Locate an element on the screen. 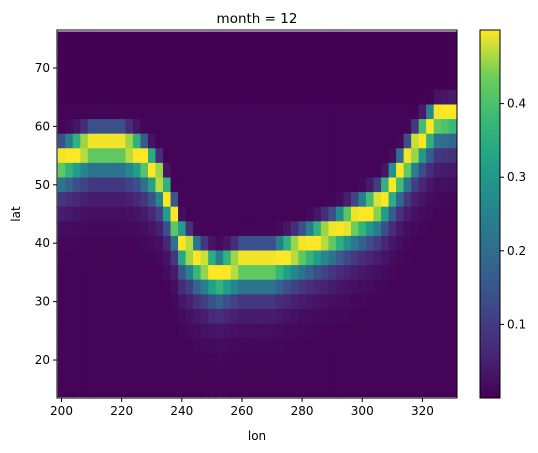 This screenshot has width=538, height=453. y-axis: 20 30 40 50 60 70 is located at coordinates (46, 214).